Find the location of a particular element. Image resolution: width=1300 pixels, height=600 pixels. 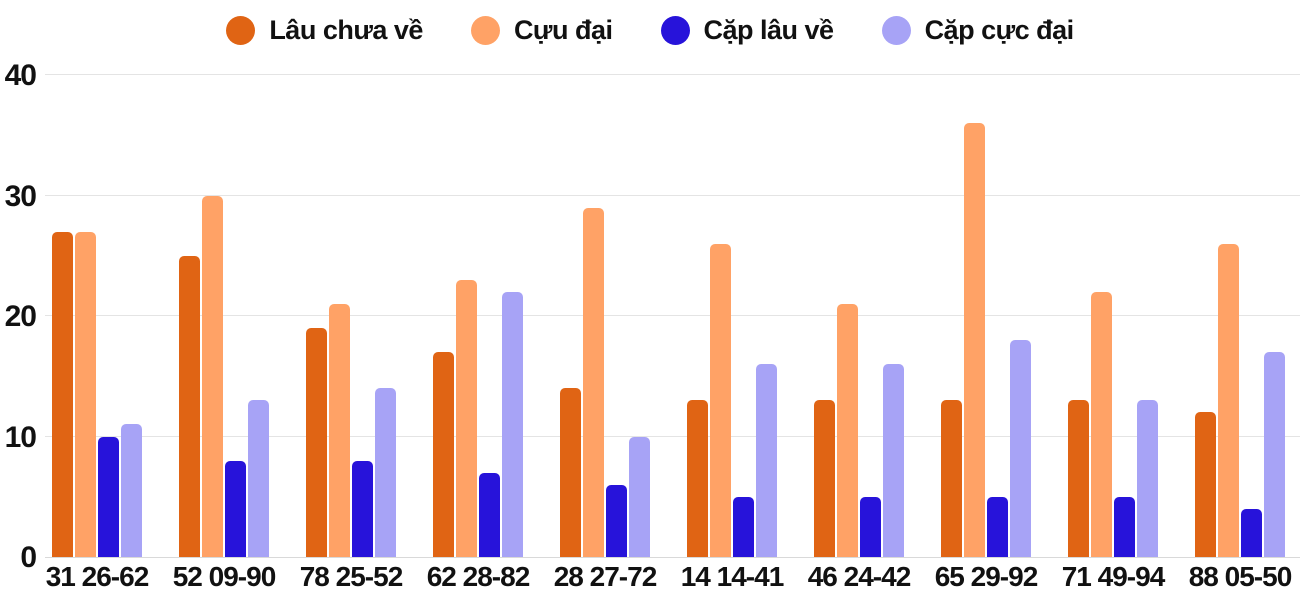

legend-item-cap-cuc-dai: Cặp cực đại is located at coordinates (978, 30).